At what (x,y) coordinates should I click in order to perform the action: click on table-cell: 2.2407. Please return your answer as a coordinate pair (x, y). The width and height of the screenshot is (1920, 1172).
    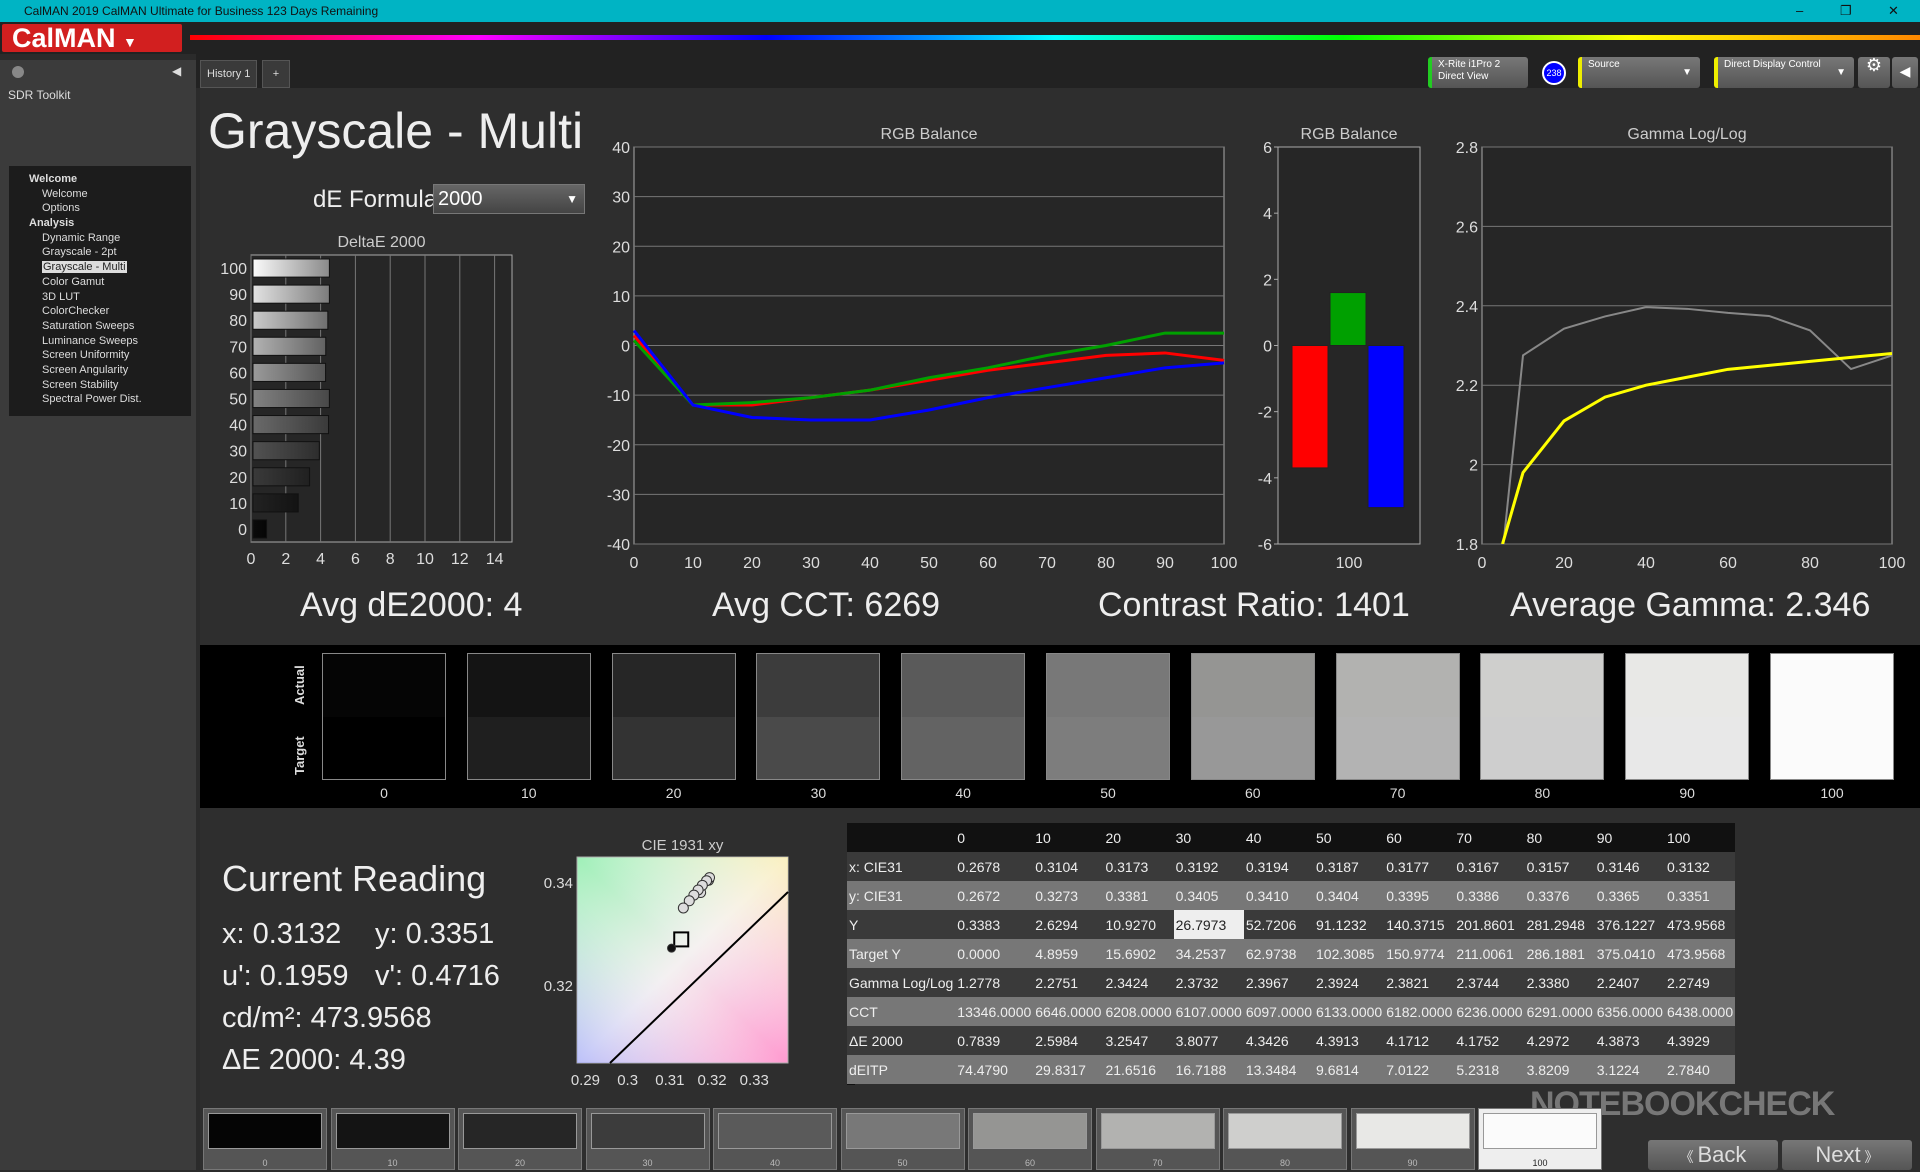
    Looking at the image, I should click on (1629, 982).